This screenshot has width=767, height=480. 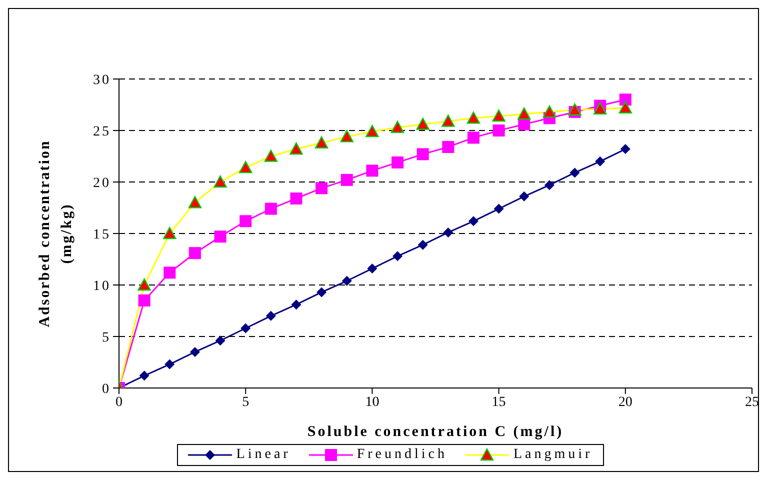 What do you see at coordinates (553, 455) in the screenshot?
I see `legend-label: Langmuir` at bounding box center [553, 455].